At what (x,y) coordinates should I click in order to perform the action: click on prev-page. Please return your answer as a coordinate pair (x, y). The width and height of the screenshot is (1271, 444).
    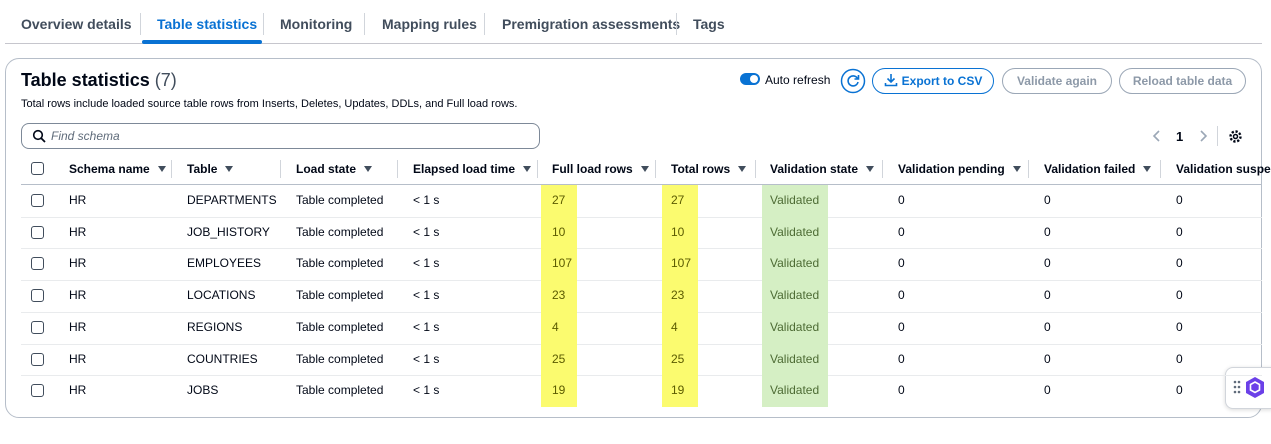
    Looking at the image, I should click on (1156, 136).